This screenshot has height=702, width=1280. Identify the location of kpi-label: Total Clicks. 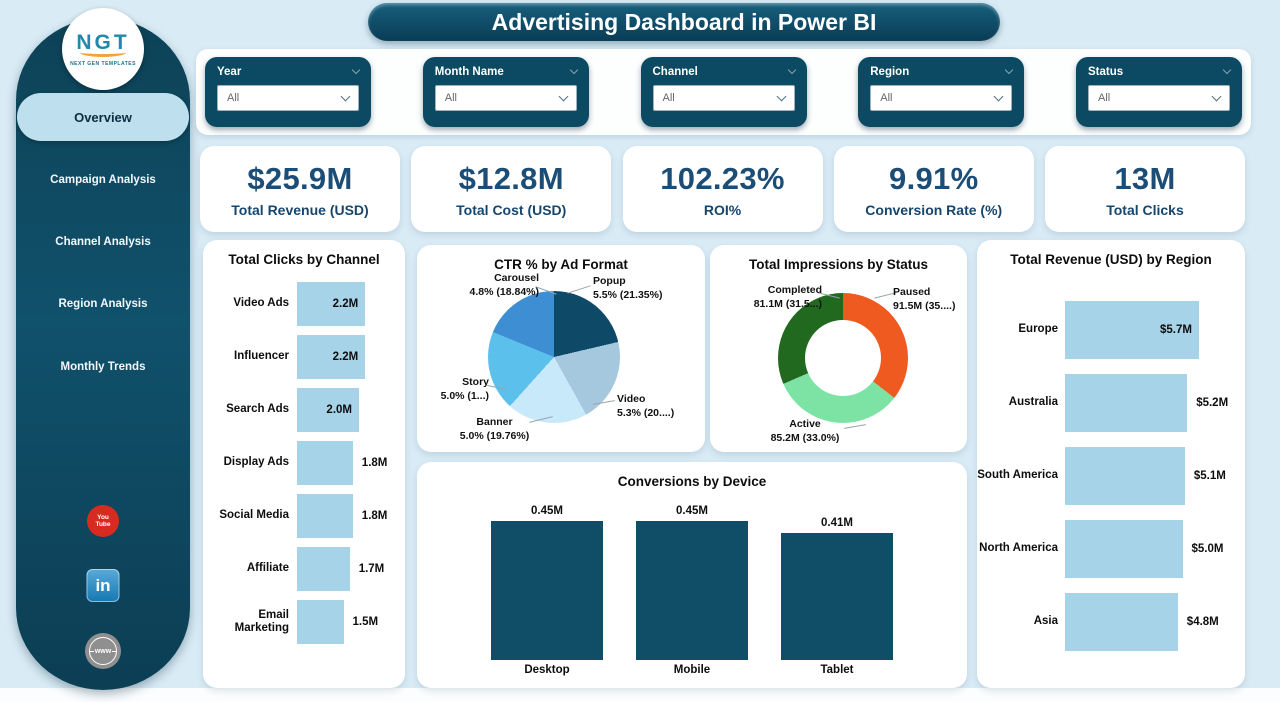
(1145, 209).